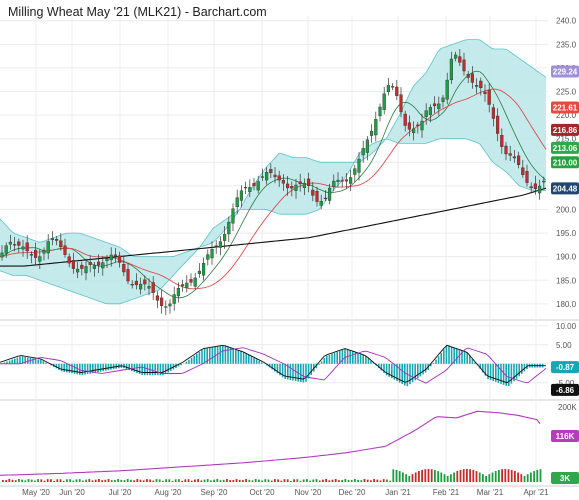  I want to click on macd-panel, so click(273, 365).